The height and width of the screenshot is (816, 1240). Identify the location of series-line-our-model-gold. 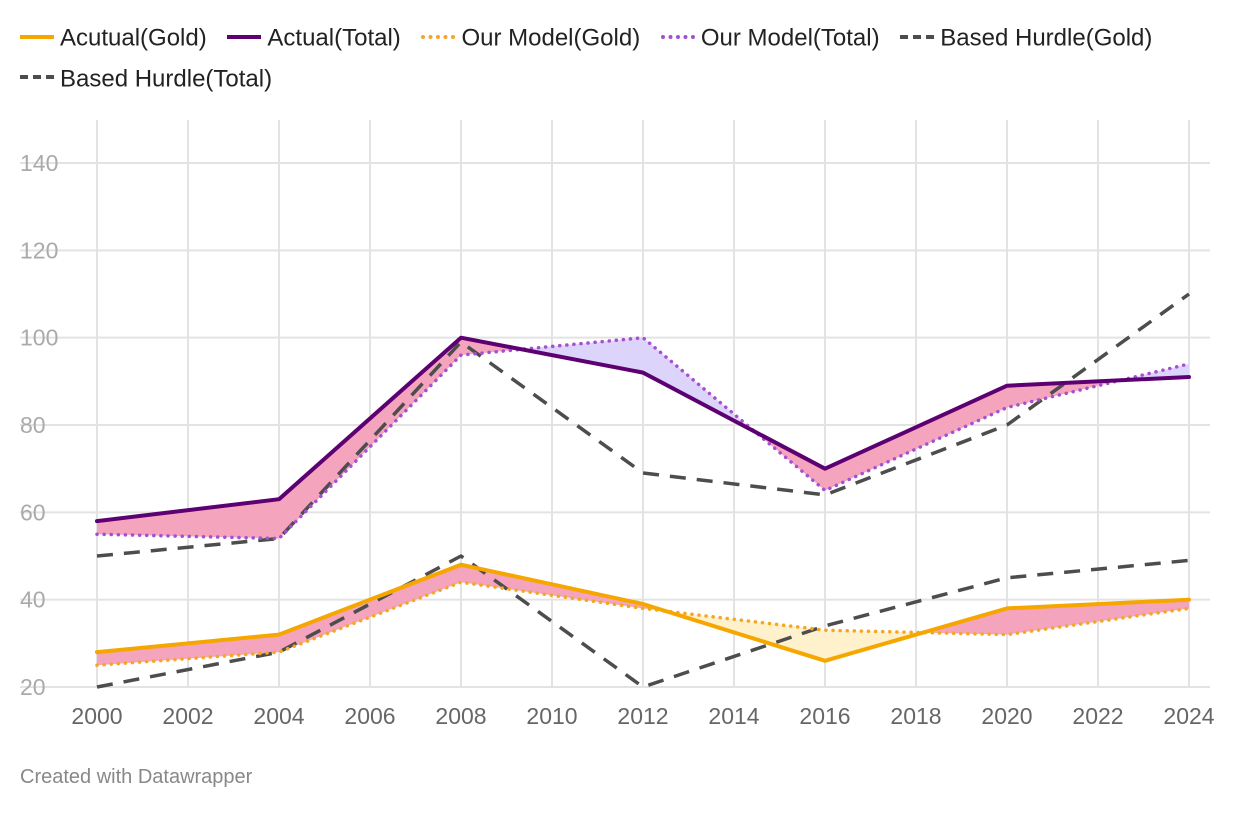
(643, 623).